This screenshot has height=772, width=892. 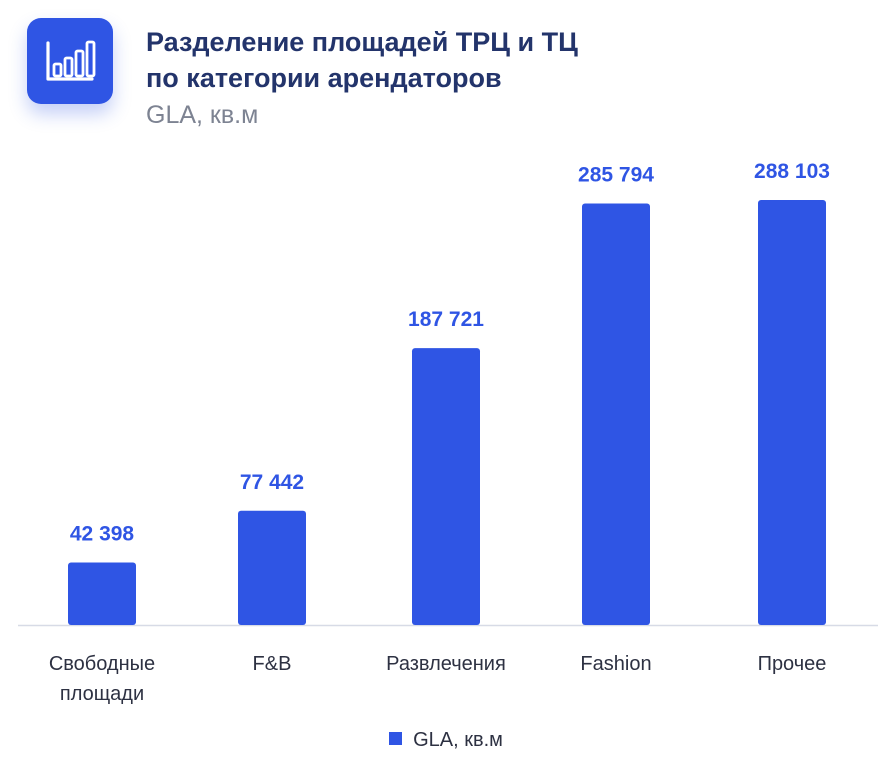 I want to click on x-tick-label: Свободные, so click(x=102, y=664).